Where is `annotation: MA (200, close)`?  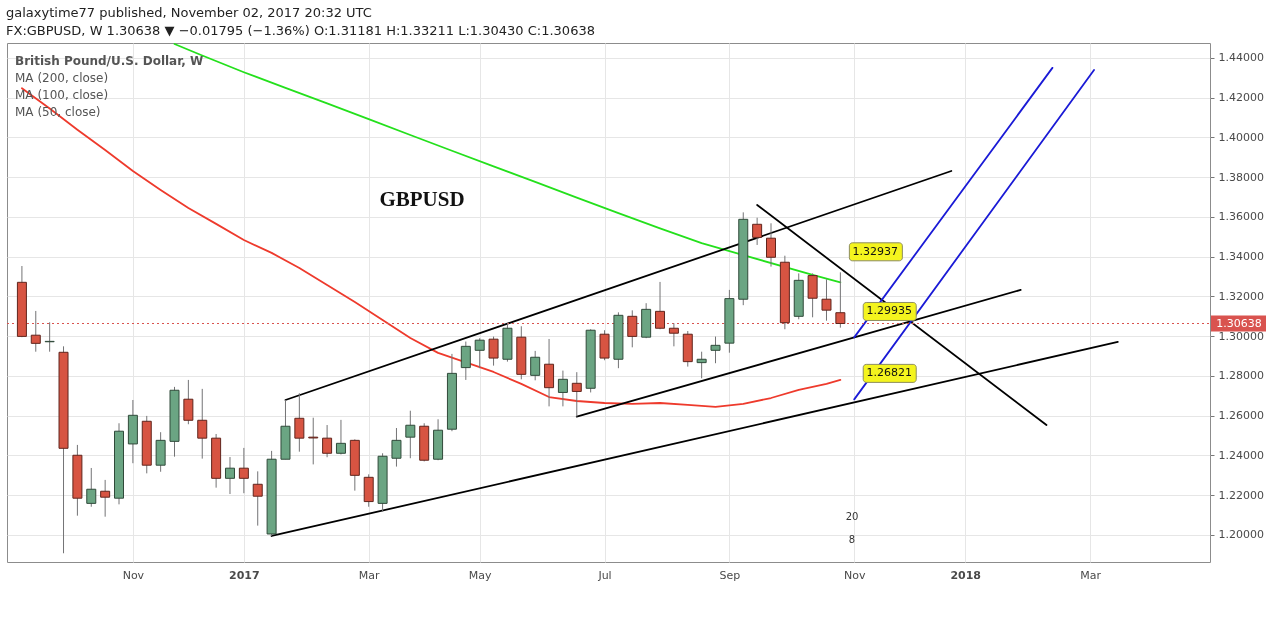
annotation: MA (200, close) is located at coordinates (62, 78).